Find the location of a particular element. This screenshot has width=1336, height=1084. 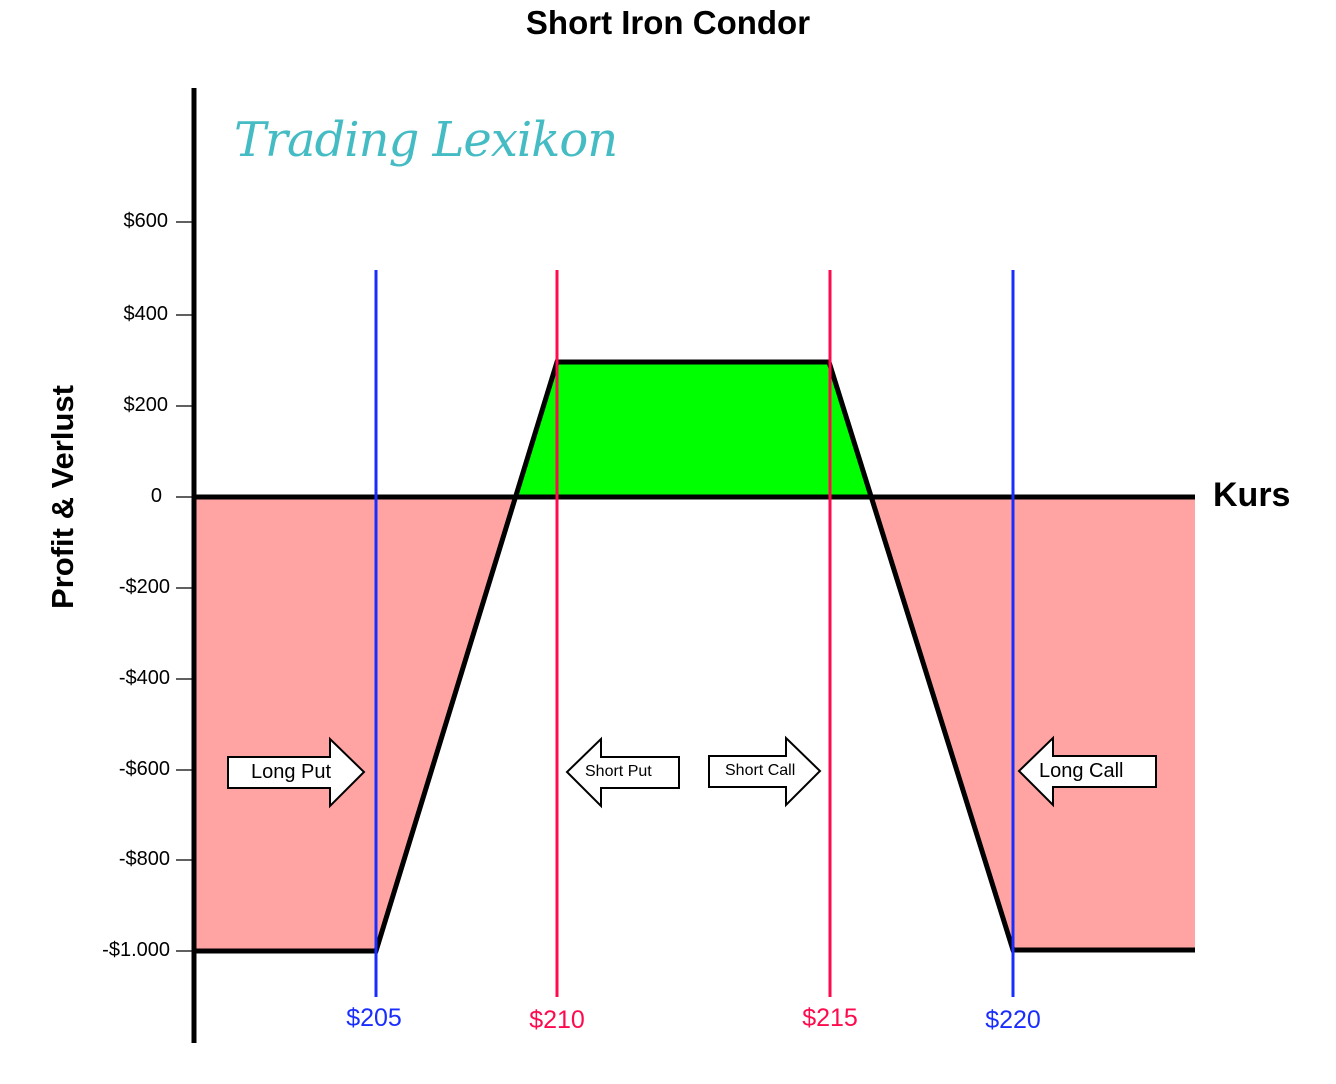

loss-area-left is located at coordinates (355, 724).